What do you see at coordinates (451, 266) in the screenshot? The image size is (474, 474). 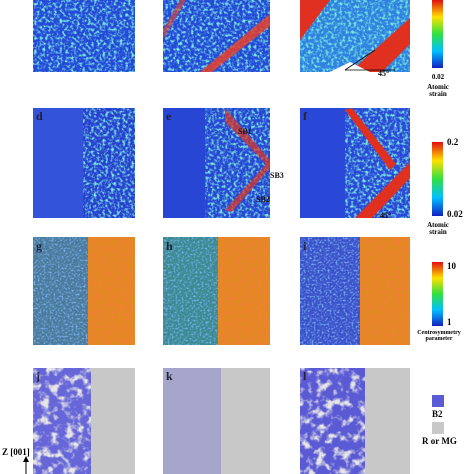 I see `colorbar-top: 10` at bounding box center [451, 266].